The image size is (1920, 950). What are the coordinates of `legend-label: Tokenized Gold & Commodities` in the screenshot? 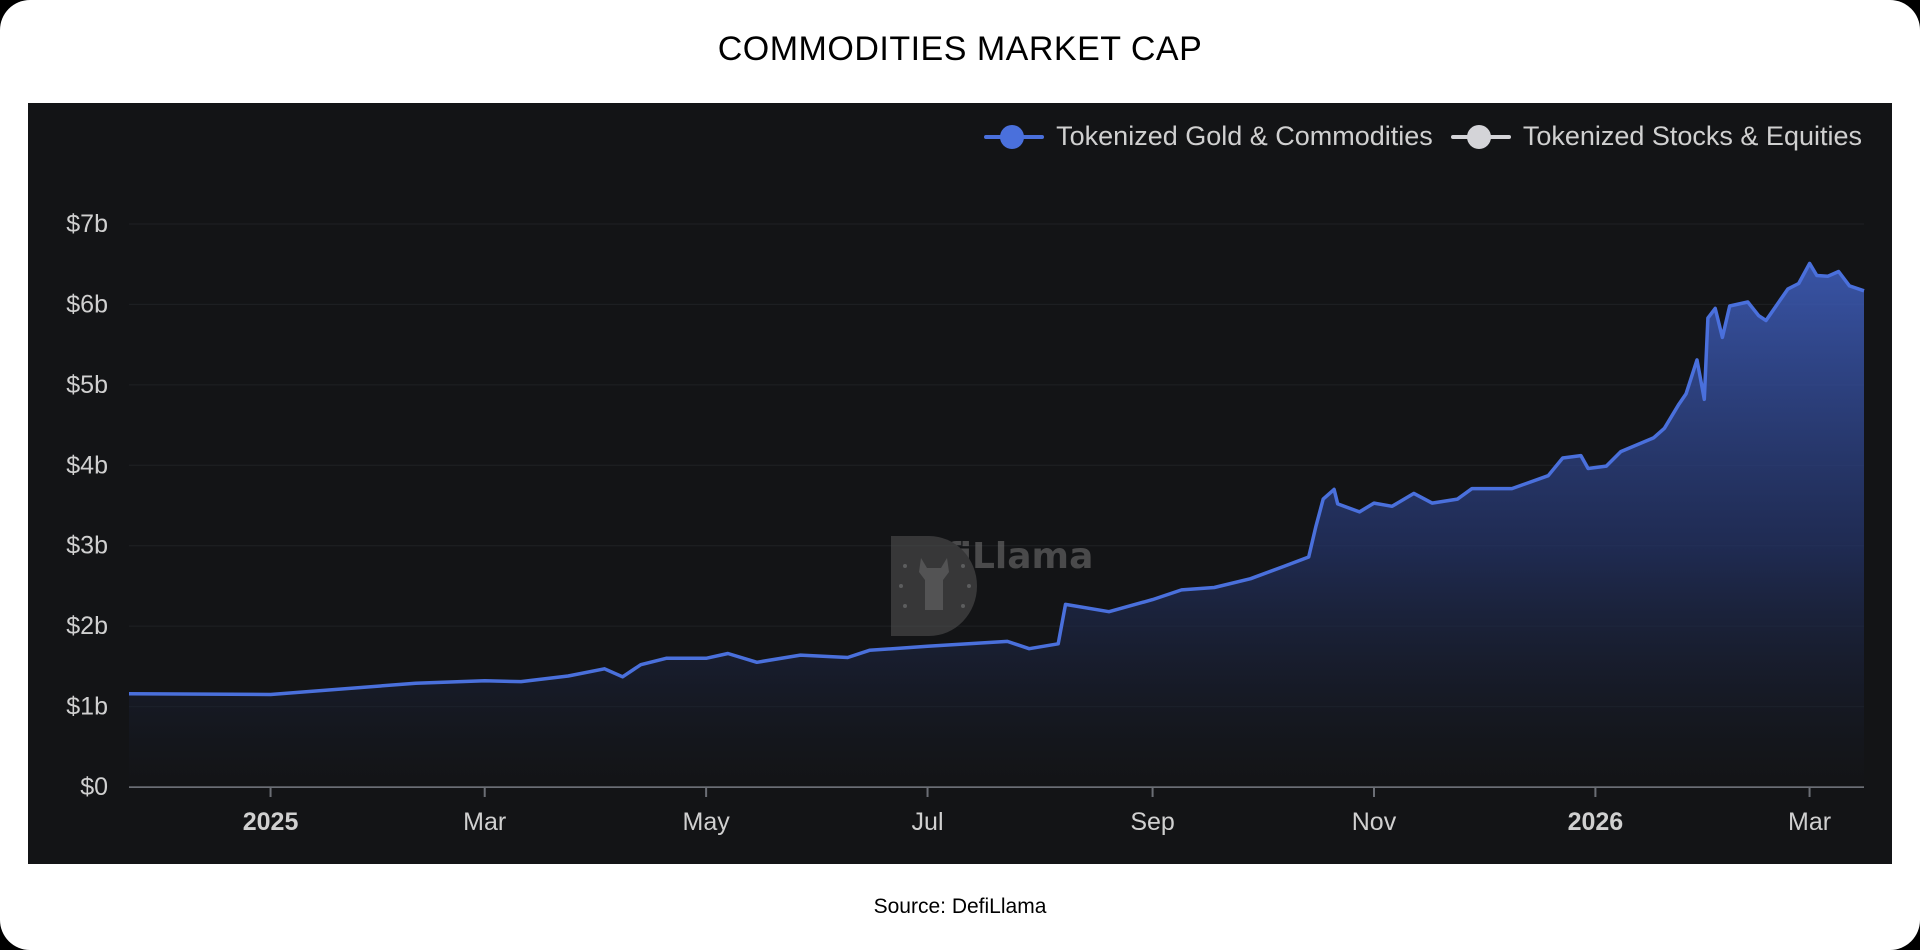 It's located at (1244, 136).